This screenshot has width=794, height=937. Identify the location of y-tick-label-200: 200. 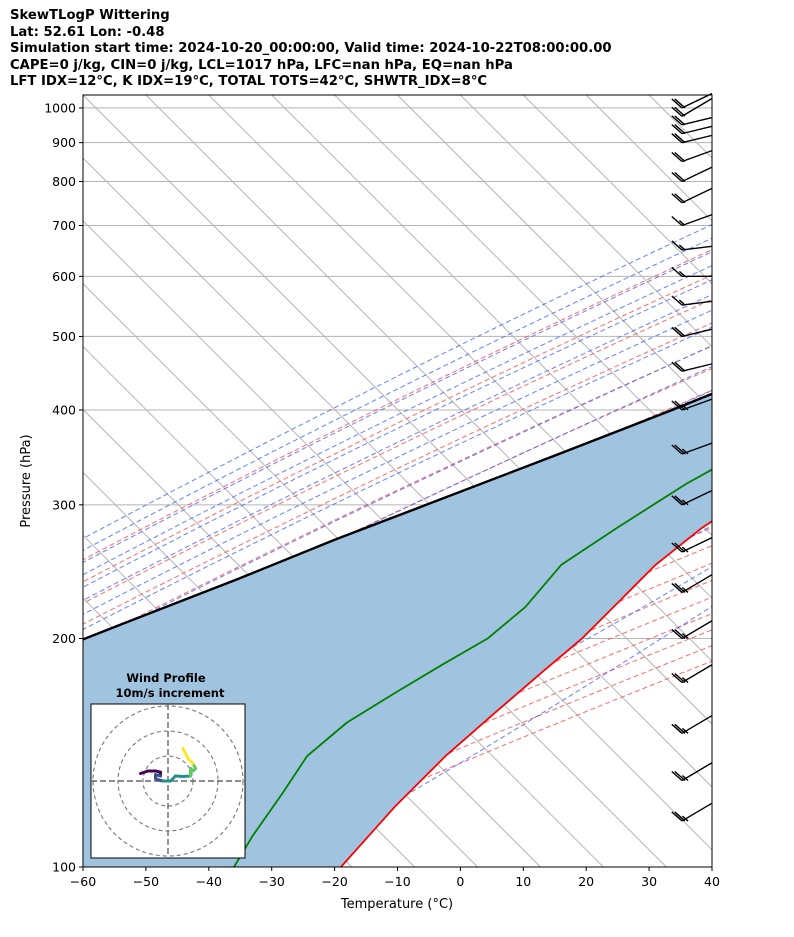
(64, 638).